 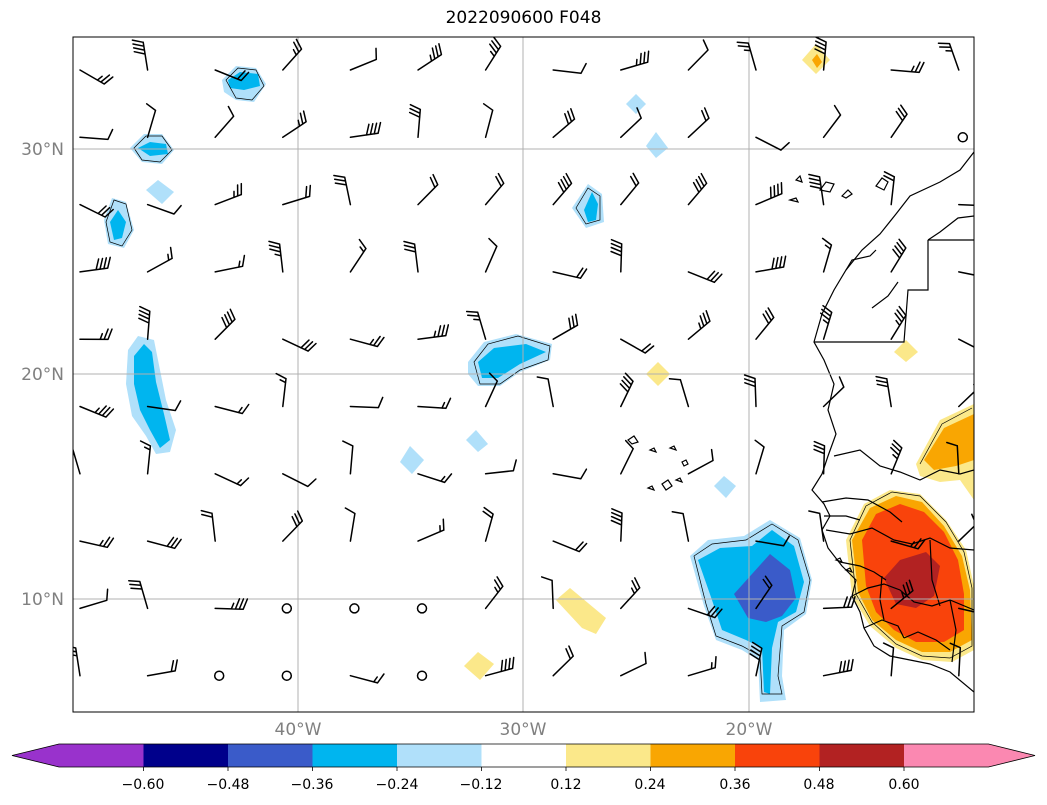 What do you see at coordinates (42, 600) in the screenshot?
I see `lat-label-10n: 10°N` at bounding box center [42, 600].